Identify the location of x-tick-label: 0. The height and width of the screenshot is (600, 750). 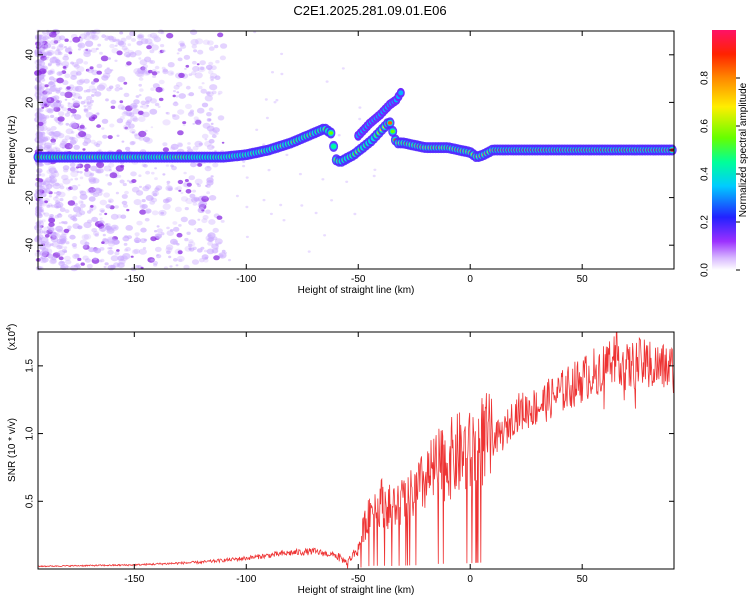
(470, 579).